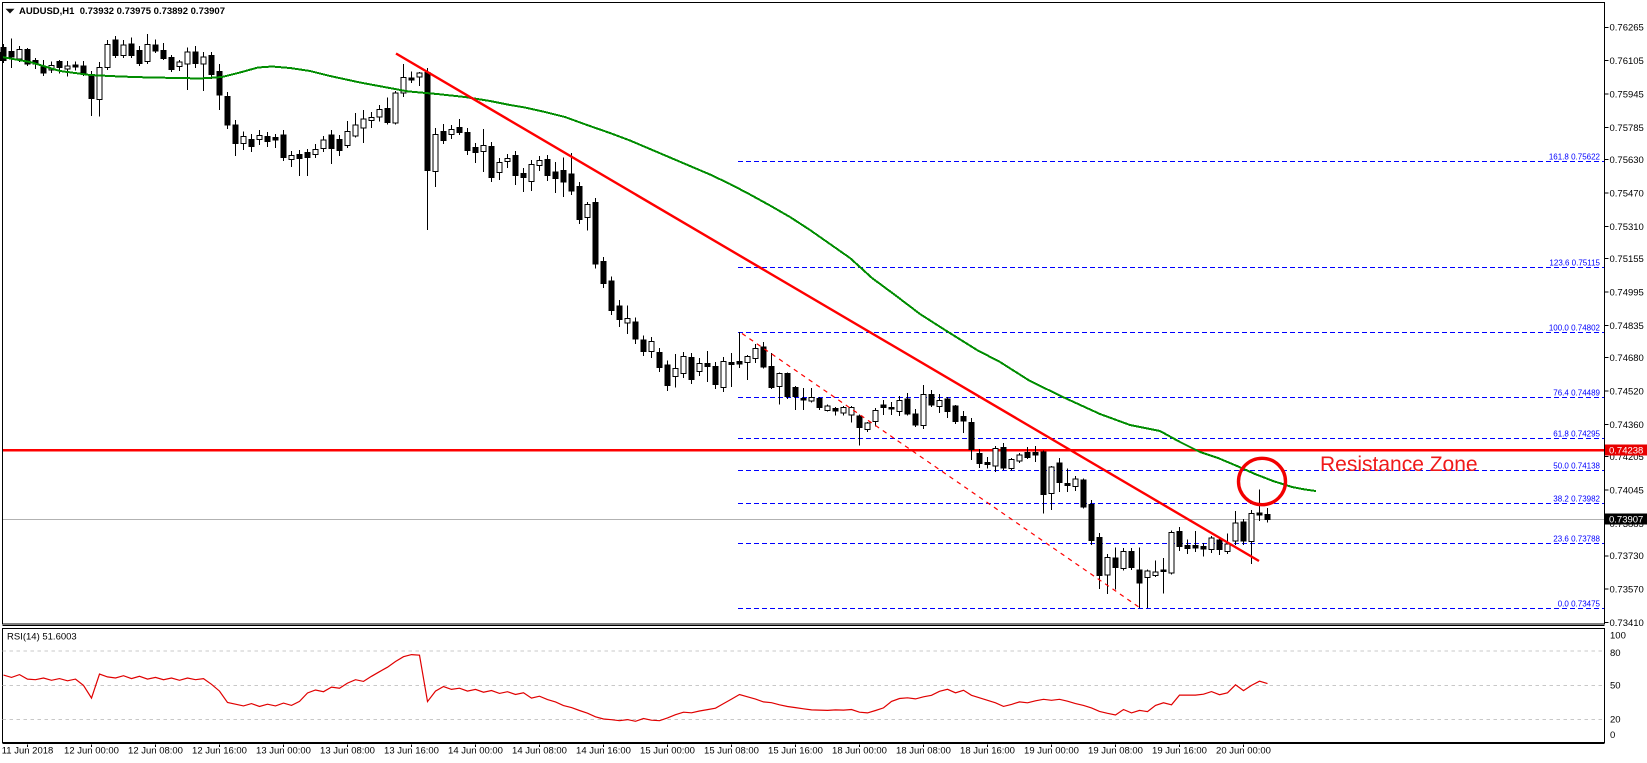  Describe the element at coordinates (1627, 326) in the screenshot. I see `svg-text: 0.74835` at that location.